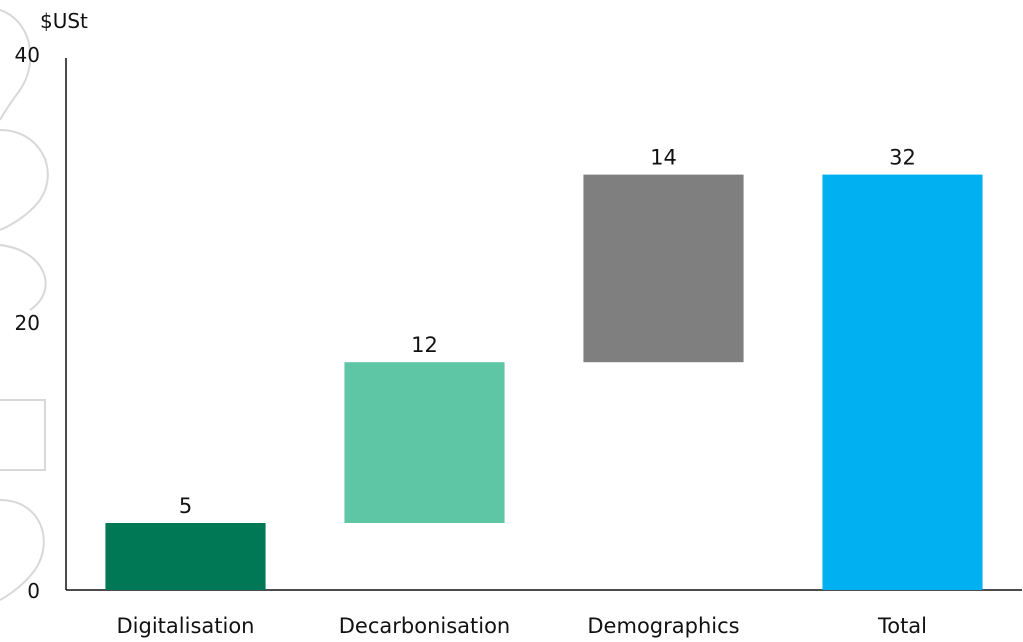 The width and height of the screenshot is (1023, 642). Describe the element at coordinates (424, 345) in the screenshot. I see `data-label-decarbonisation: 12` at that location.